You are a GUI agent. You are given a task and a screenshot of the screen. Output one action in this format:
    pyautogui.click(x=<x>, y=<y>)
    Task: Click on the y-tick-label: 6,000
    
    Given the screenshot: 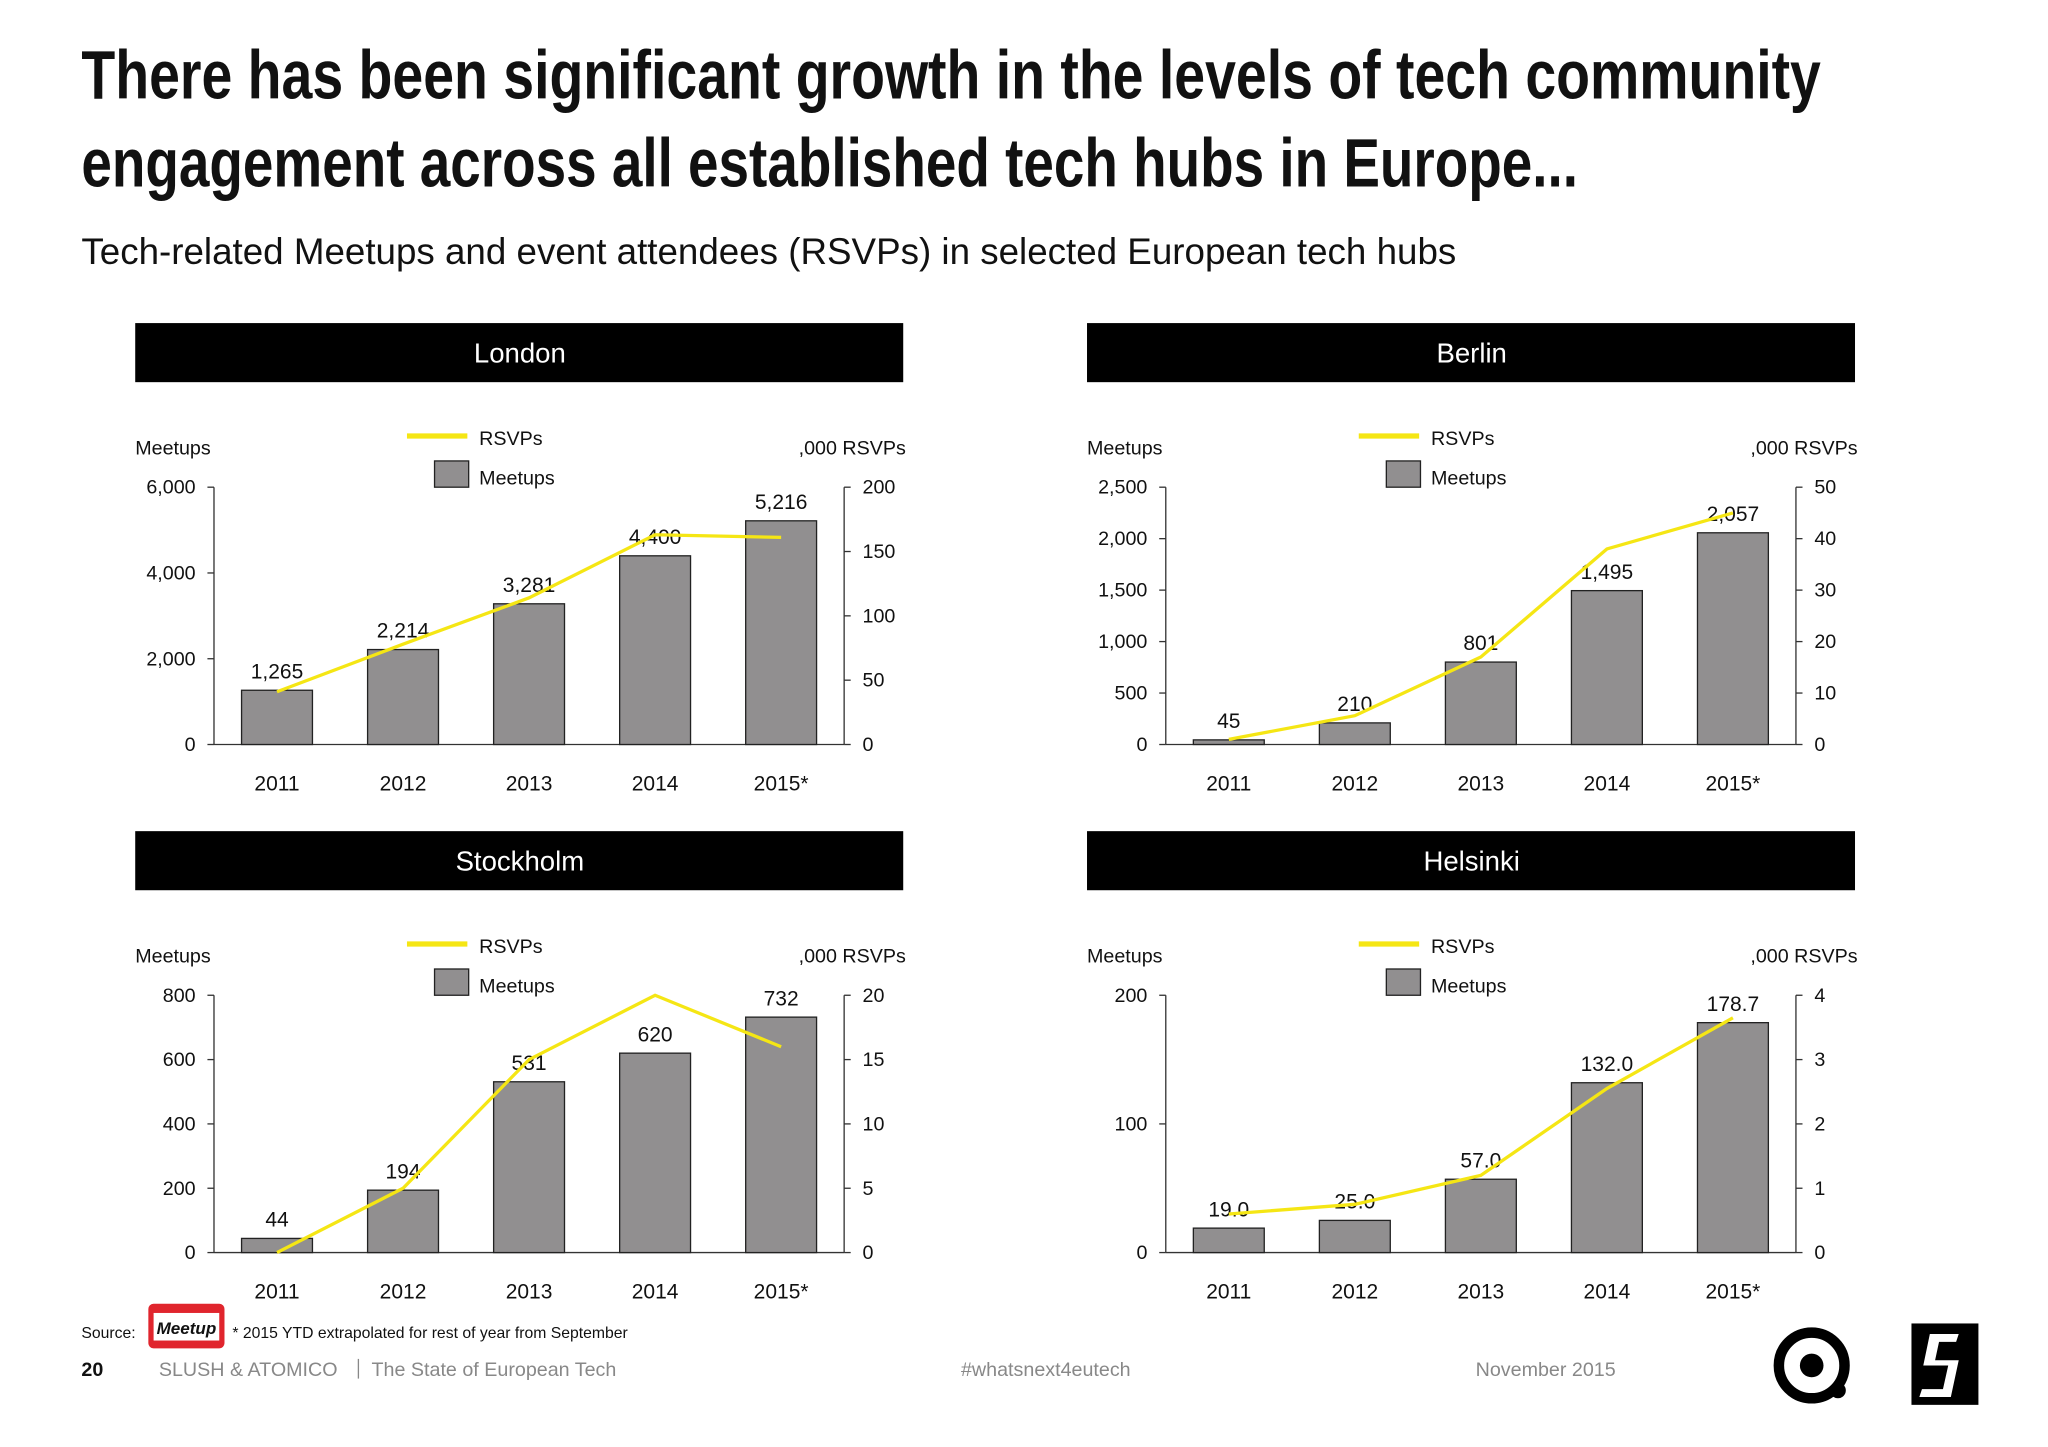 What is the action you would take?
    pyautogui.click(x=170, y=488)
    